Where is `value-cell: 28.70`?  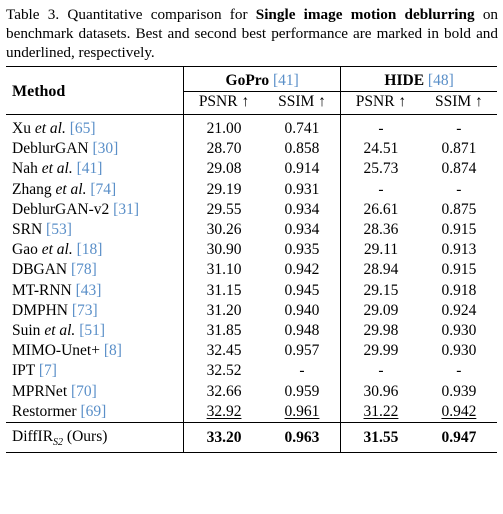 value-cell: 28.70 is located at coordinates (223, 149).